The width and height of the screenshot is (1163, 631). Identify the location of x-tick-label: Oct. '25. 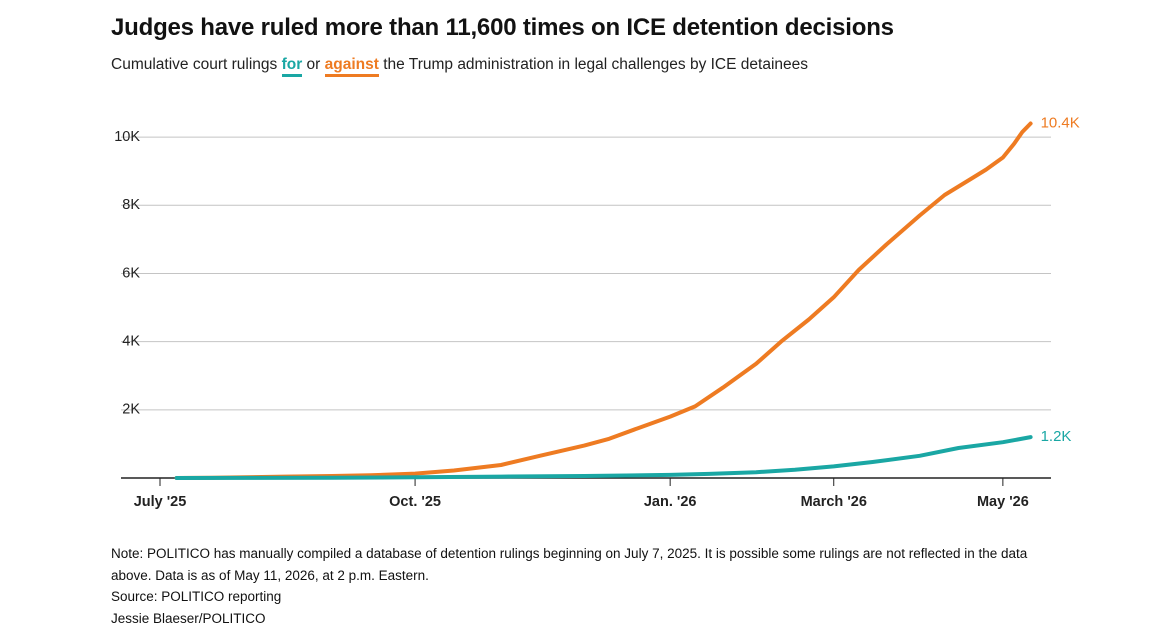
(415, 502).